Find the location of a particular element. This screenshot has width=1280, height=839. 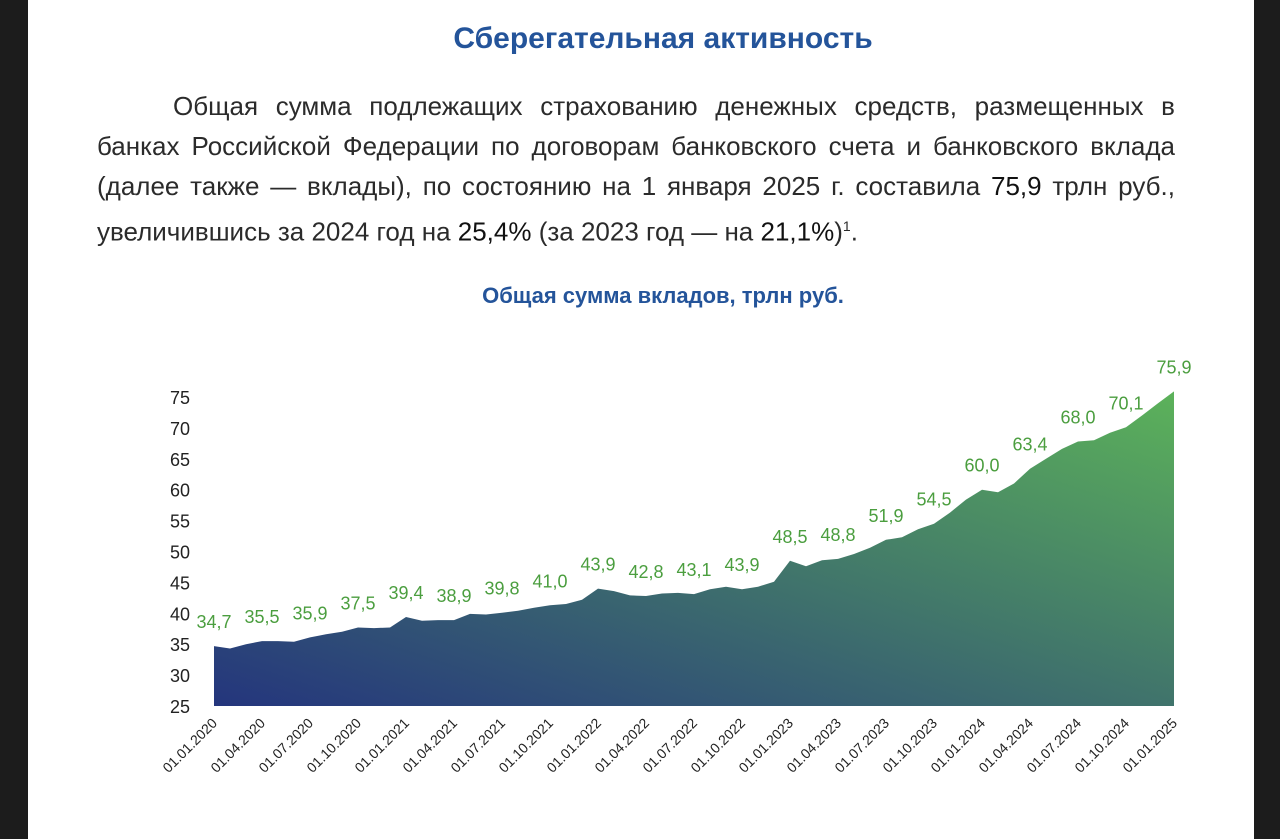

y-axis: 25 30 35 40 45 50 55 60 65 70 75 is located at coordinates (180, 552).